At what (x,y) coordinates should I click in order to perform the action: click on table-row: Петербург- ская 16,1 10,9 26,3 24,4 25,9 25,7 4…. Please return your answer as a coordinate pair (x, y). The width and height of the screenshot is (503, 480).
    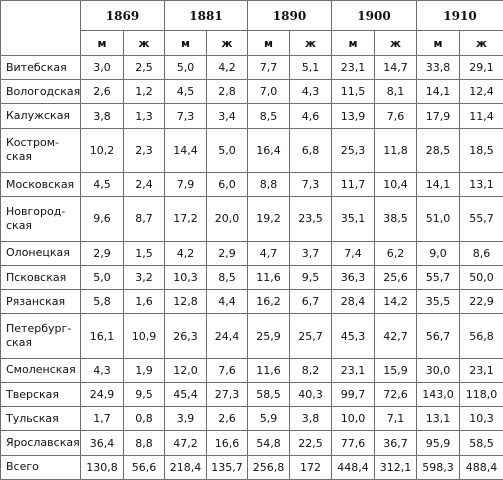
    Looking at the image, I should click on (251, 336).